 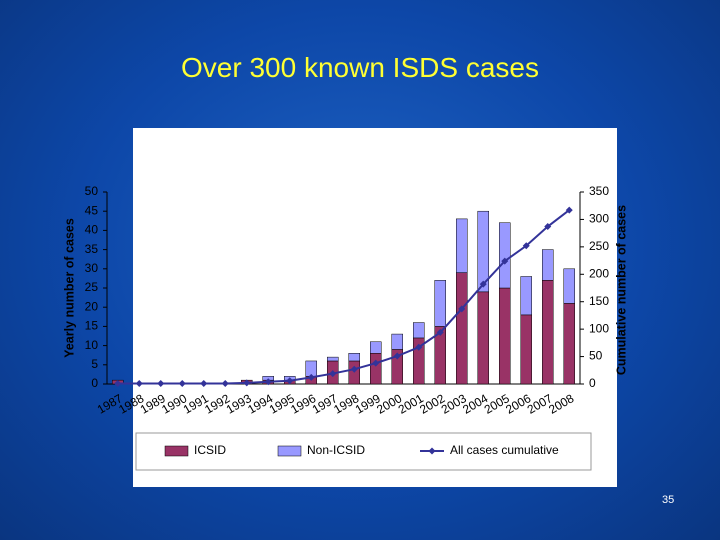 I want to click on legend-label: ICSID, so click(x=210, y=450).